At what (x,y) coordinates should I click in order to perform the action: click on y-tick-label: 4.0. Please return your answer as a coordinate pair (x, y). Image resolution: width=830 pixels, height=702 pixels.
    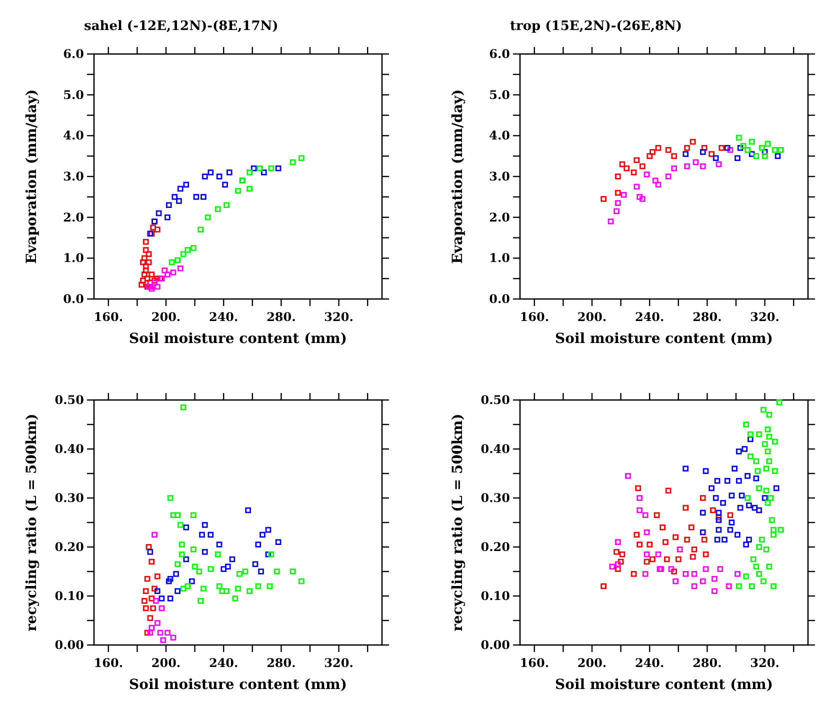
    Looking at the image, I should click on (499, 135).